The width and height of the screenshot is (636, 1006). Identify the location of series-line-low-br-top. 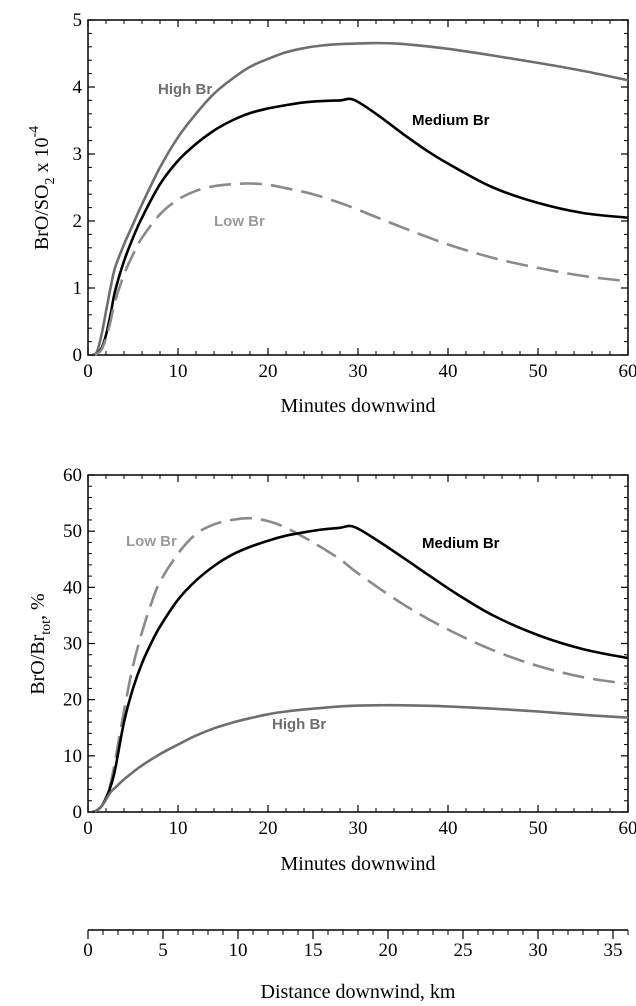
(360, 269).